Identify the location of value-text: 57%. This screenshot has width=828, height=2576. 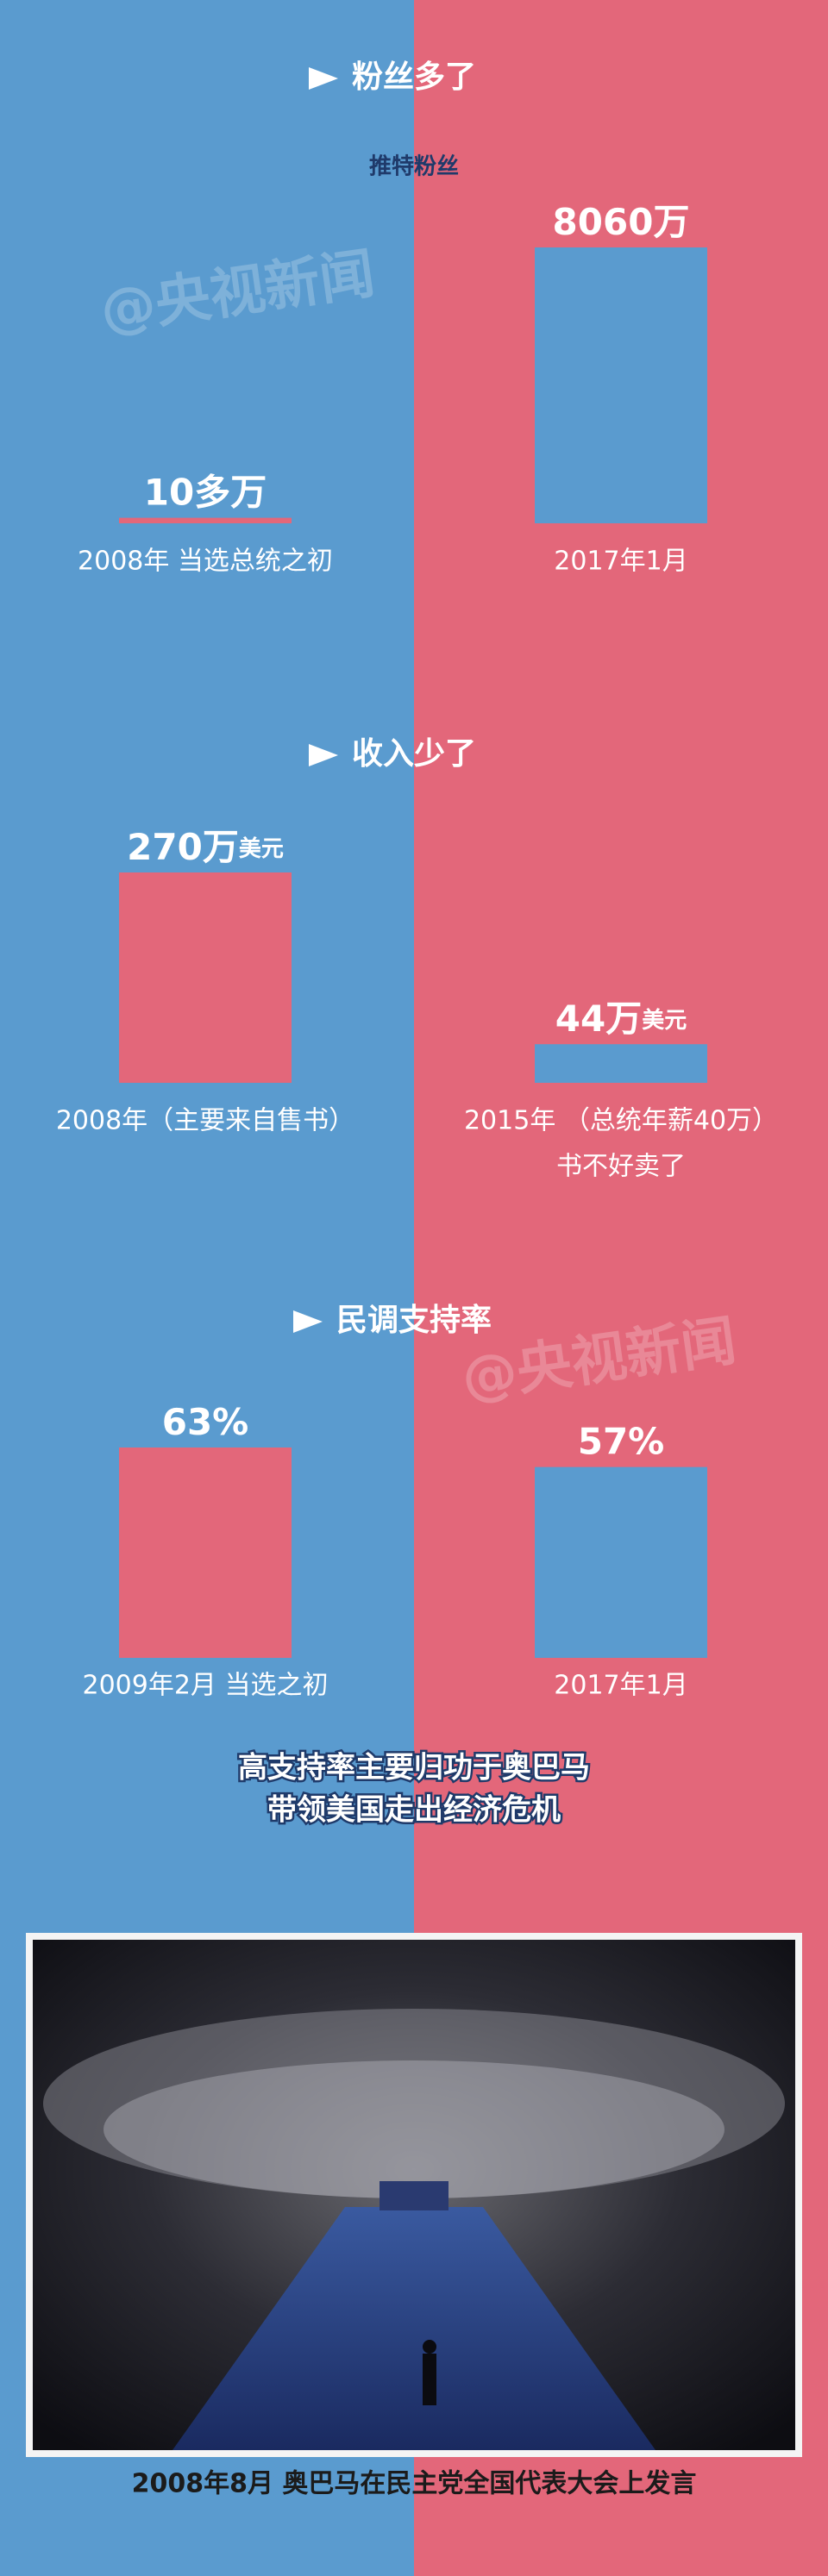
(622, 1441).